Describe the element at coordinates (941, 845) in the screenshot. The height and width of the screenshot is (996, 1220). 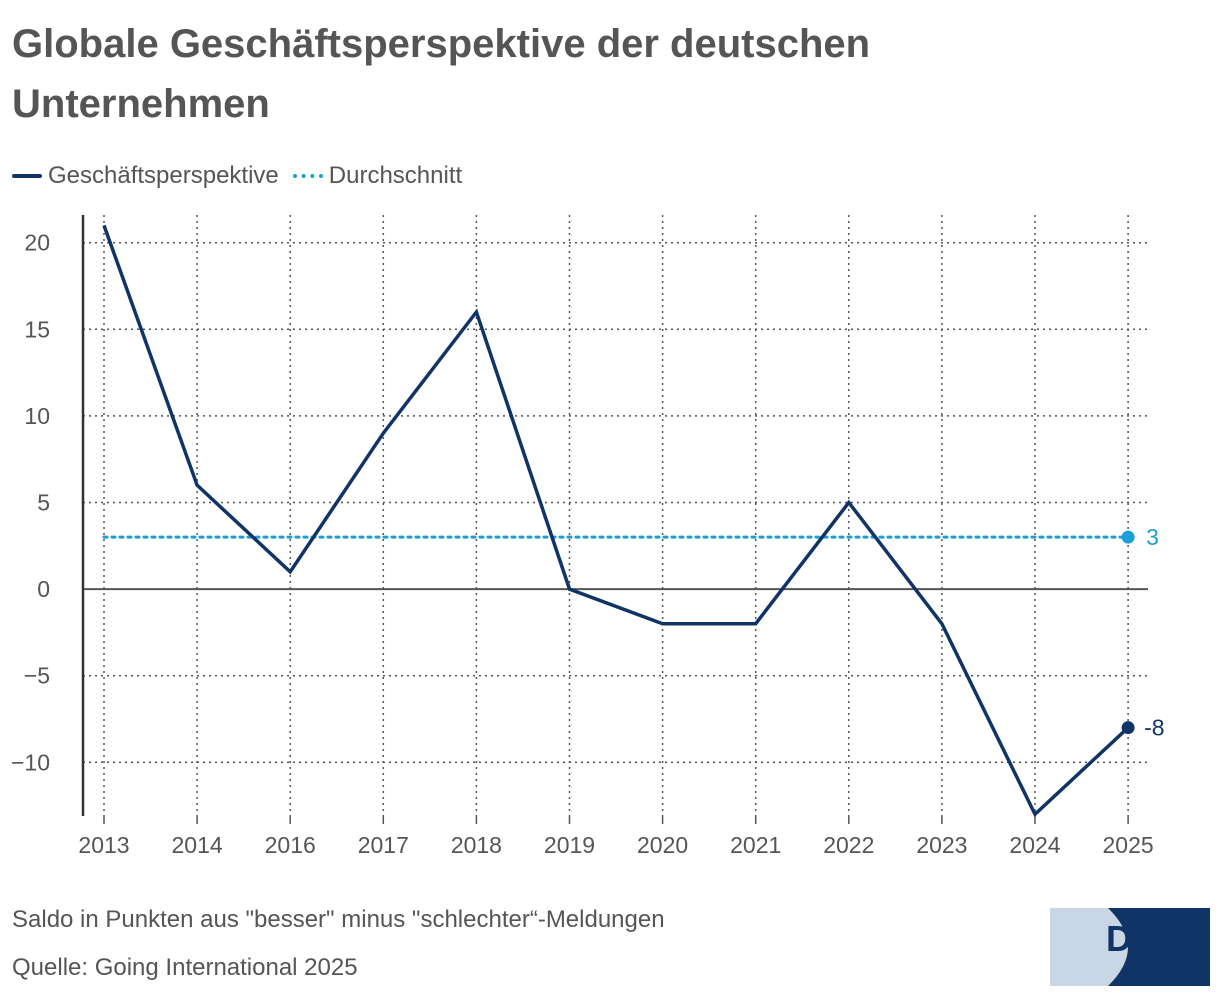
I see `x-tick-label: 2023` at that location.